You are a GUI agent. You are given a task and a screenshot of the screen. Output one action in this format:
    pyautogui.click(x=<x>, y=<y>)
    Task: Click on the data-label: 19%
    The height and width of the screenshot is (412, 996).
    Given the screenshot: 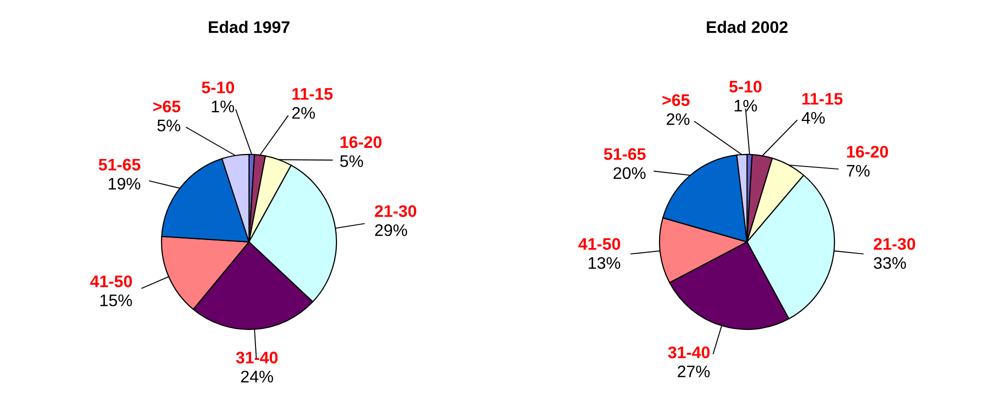 What is the action you would take?
    pyautogui.click(x=124, y=184)
    